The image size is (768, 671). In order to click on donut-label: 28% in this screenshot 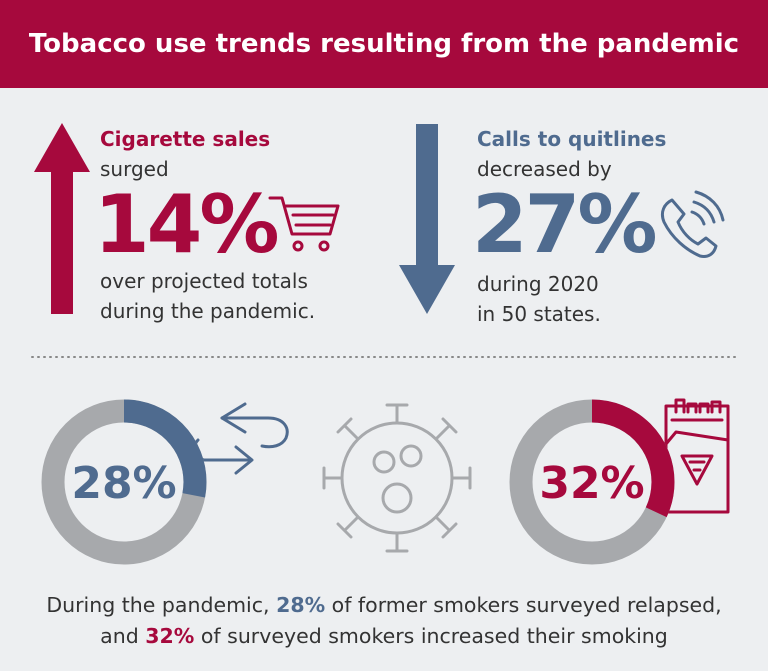, I will do `click(123, 483)`.